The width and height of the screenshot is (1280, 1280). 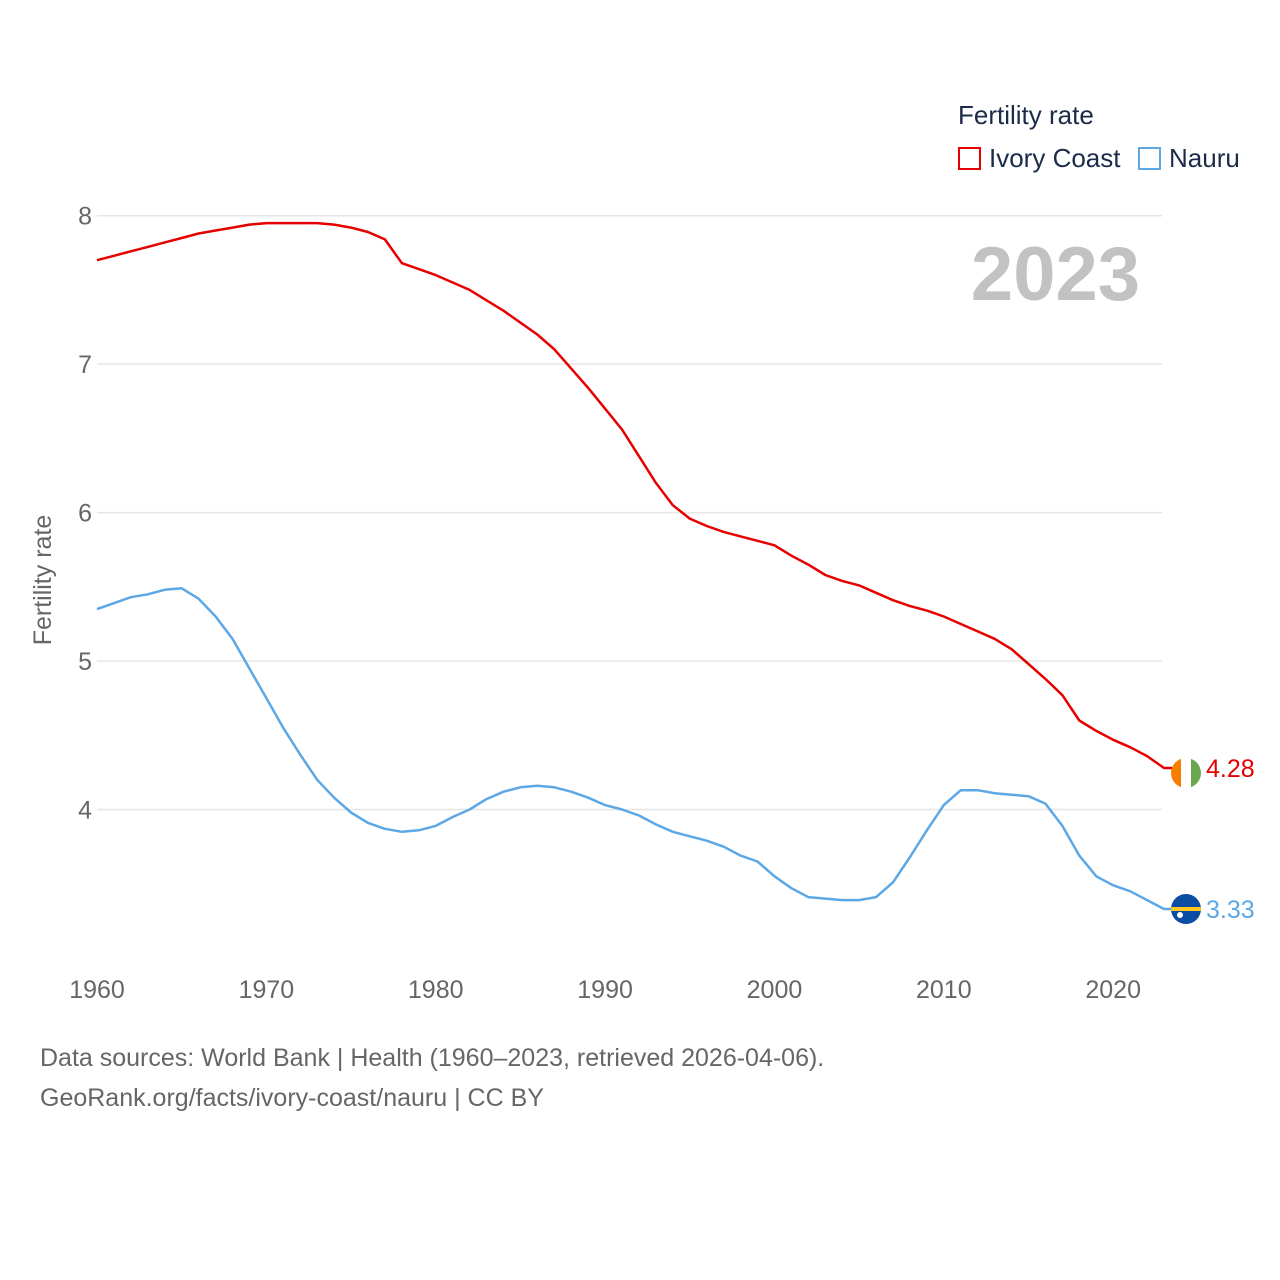 I want to click on end-value-label-ivory-coast: 4.28, so click(x=1230, y=769).